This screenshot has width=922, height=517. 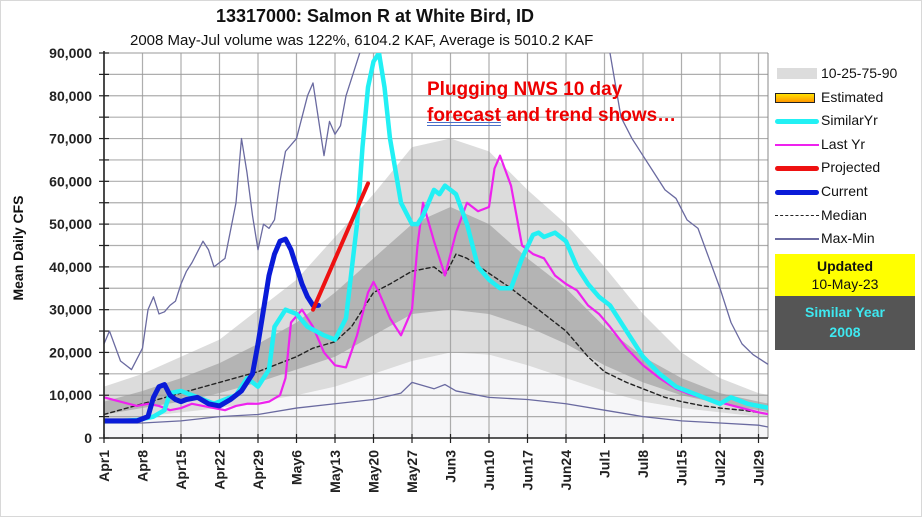 What do you see at coordinates (845, 275) in the screenshot?
I see `updated-box: Updated 10-May-23` at bounding box center [845, 275].